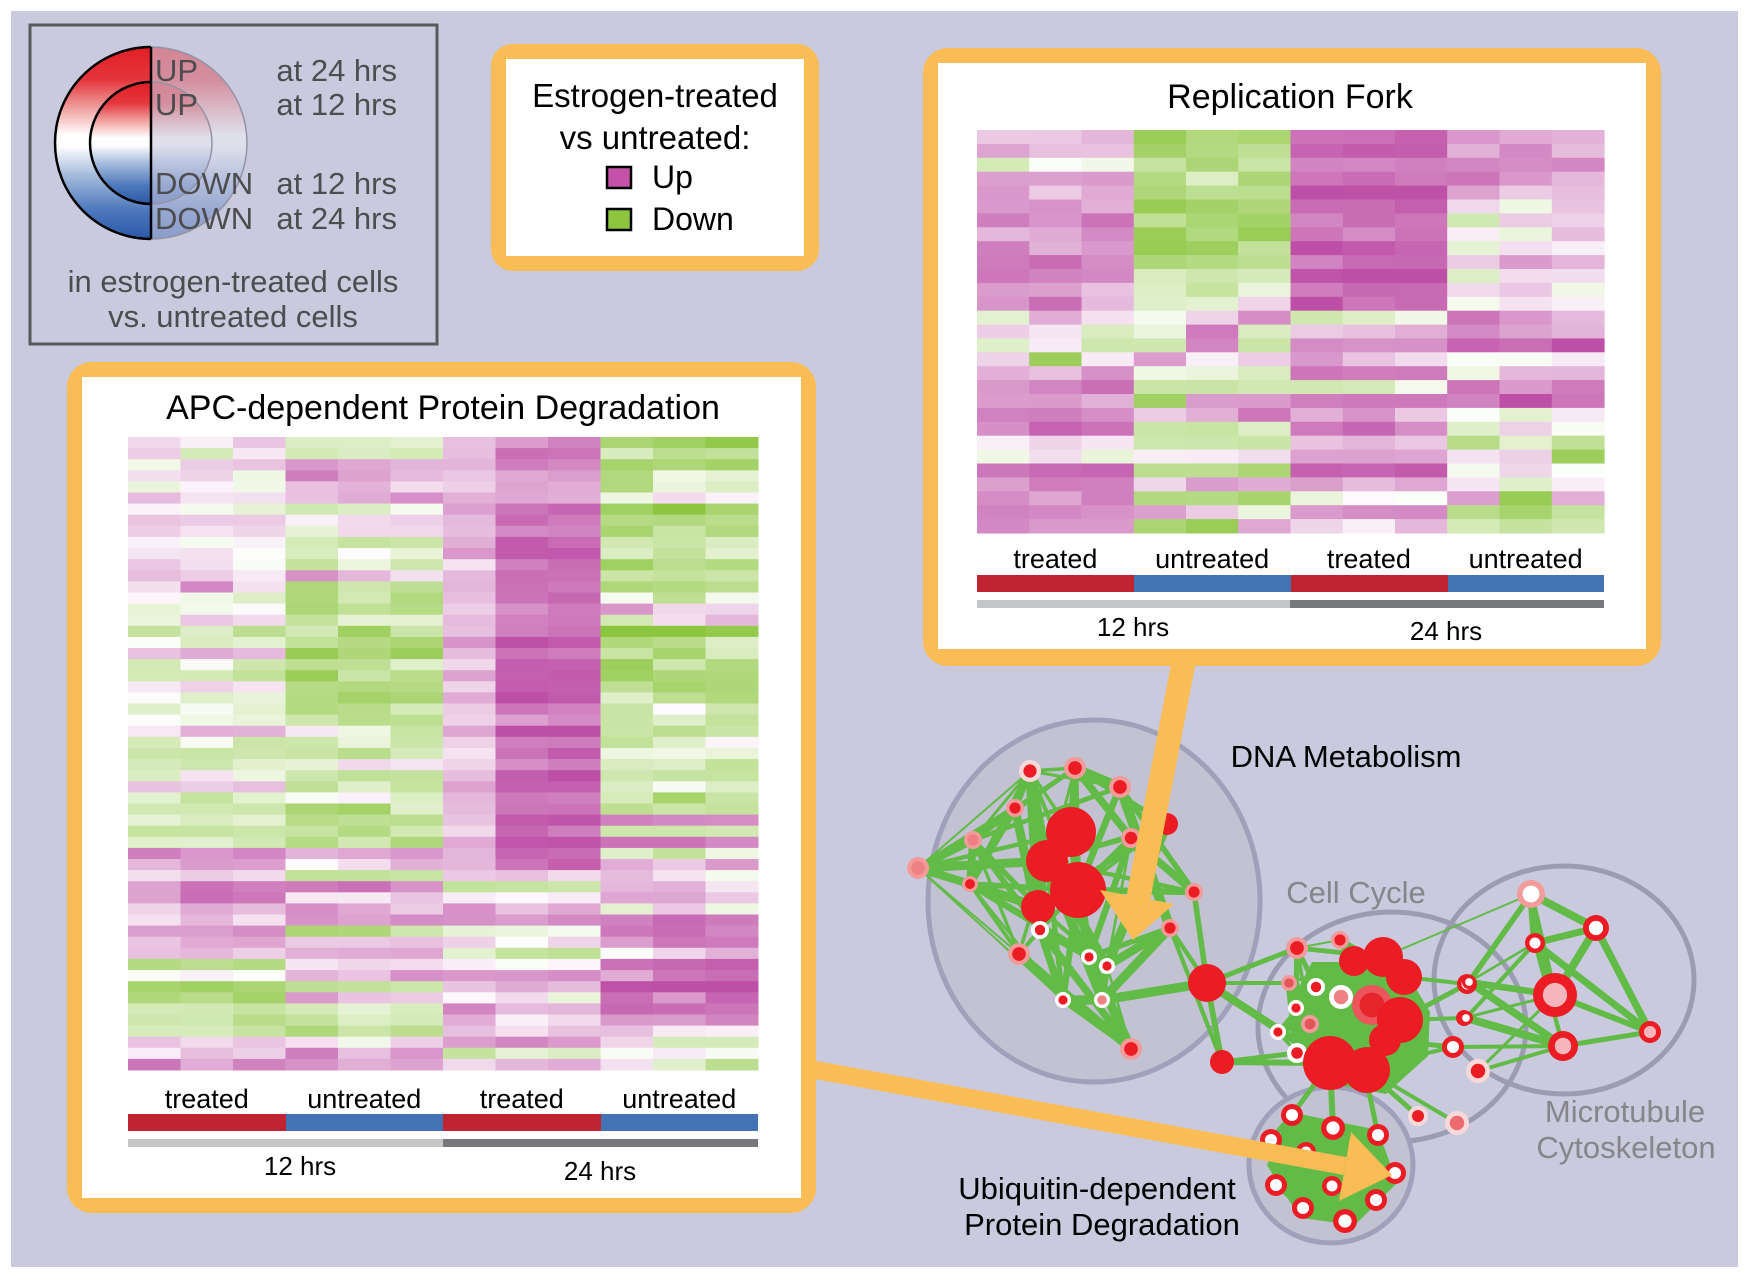  I want to click on svg-text: Microtubule, so click(1625, 1111).